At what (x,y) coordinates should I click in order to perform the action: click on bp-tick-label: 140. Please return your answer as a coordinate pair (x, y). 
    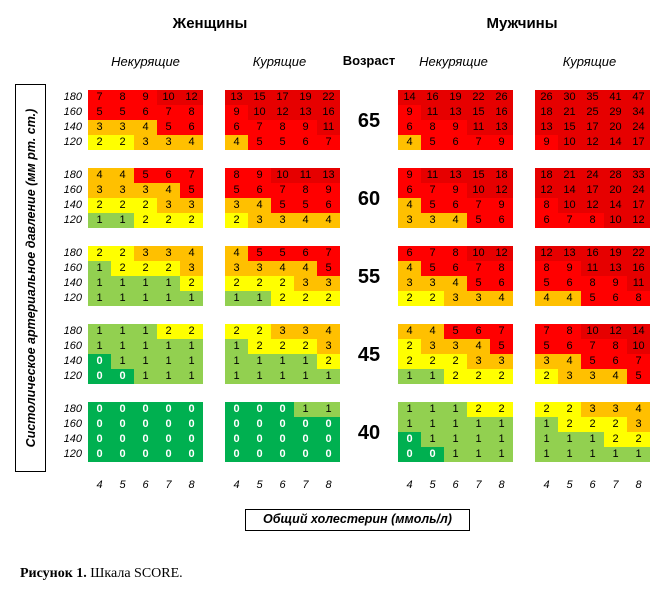
    Looking at the image, I should click on (72, 283).